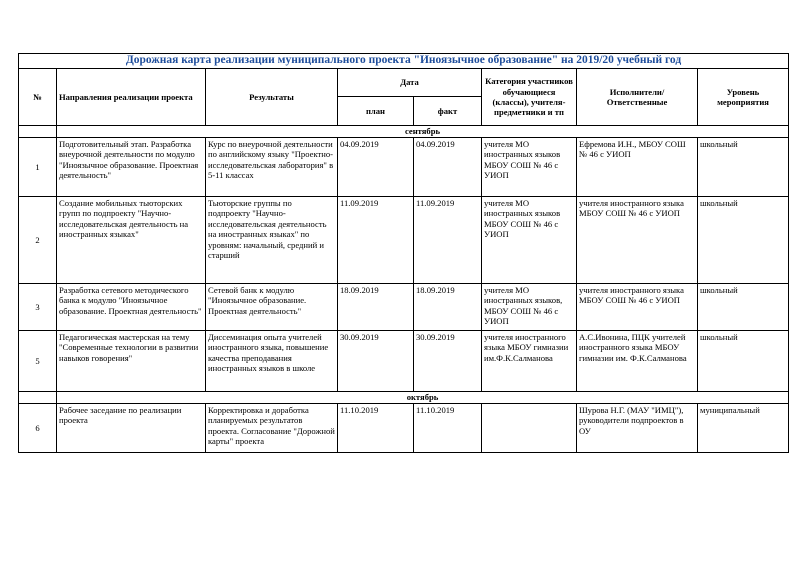 This screenshot has height=566, width=800. What do you see at coordinates (37, 167) in the screenshot?
I see `row-num: 1` at bounding box center [37, 167].